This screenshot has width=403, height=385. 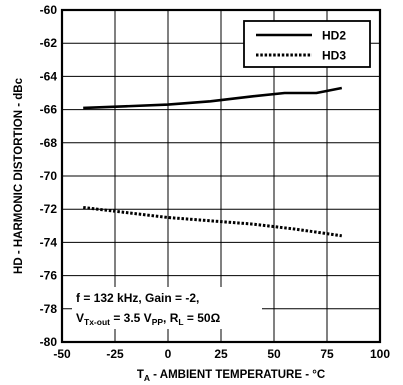 I want to click on annotation-box, so click(x=167, y=308).